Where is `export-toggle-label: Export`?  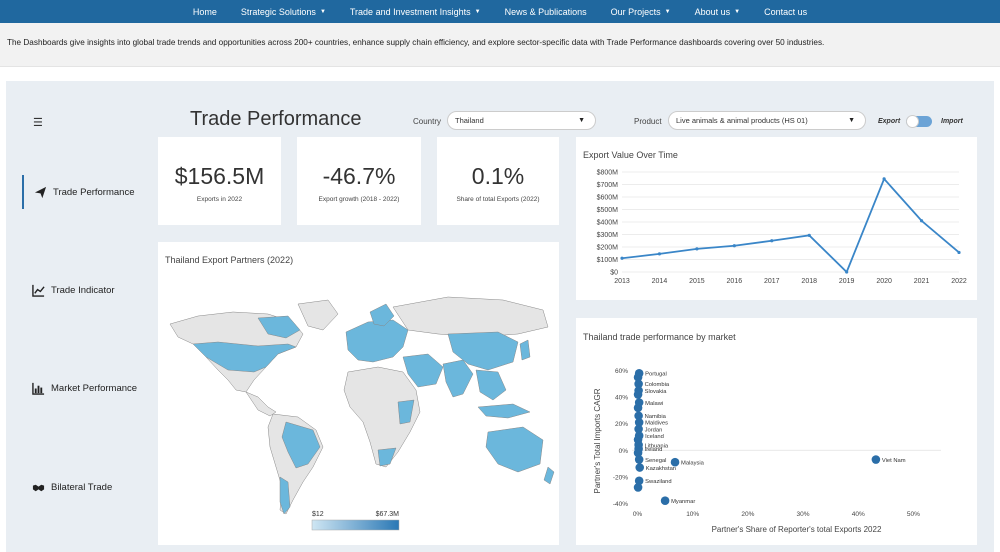 export-toggle-label: Export is located at coordinates (889, 121).